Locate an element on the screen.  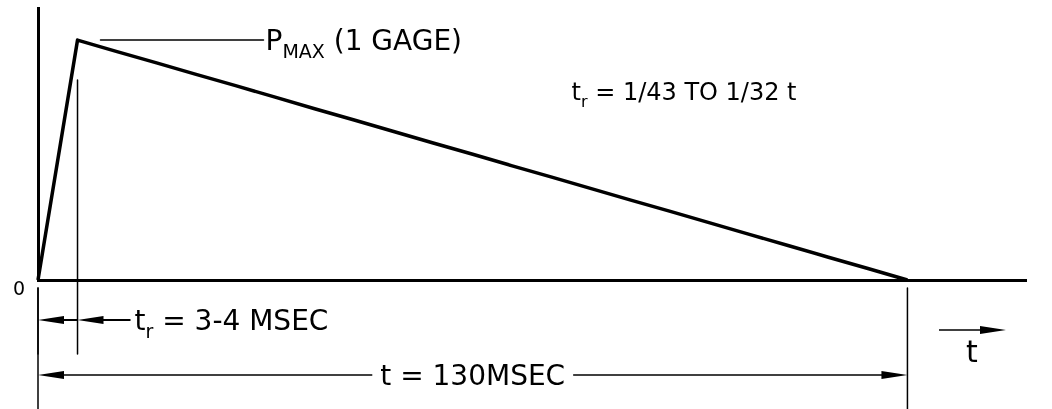
text: 0 is located at coordinates (19, 288).